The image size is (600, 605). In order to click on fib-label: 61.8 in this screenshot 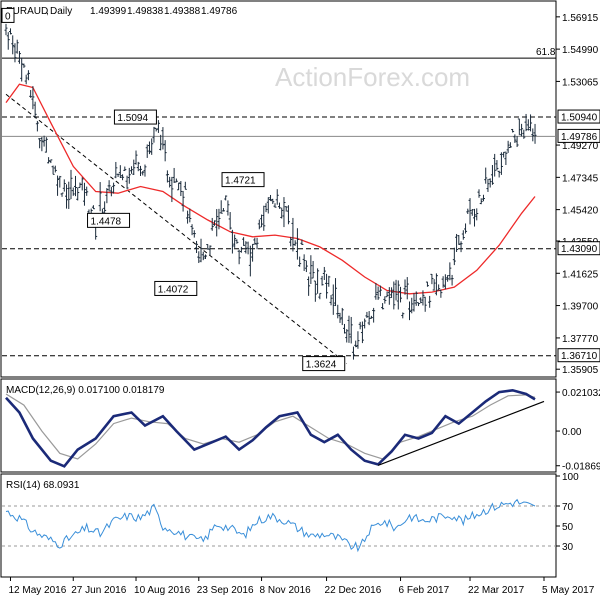, I will do `click(546, 52)`.